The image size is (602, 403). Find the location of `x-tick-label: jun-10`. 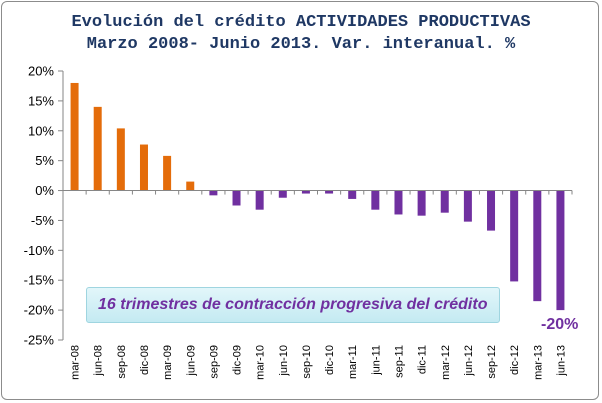

x-tick-label: jun-10 is located at coordinates (284, 361).